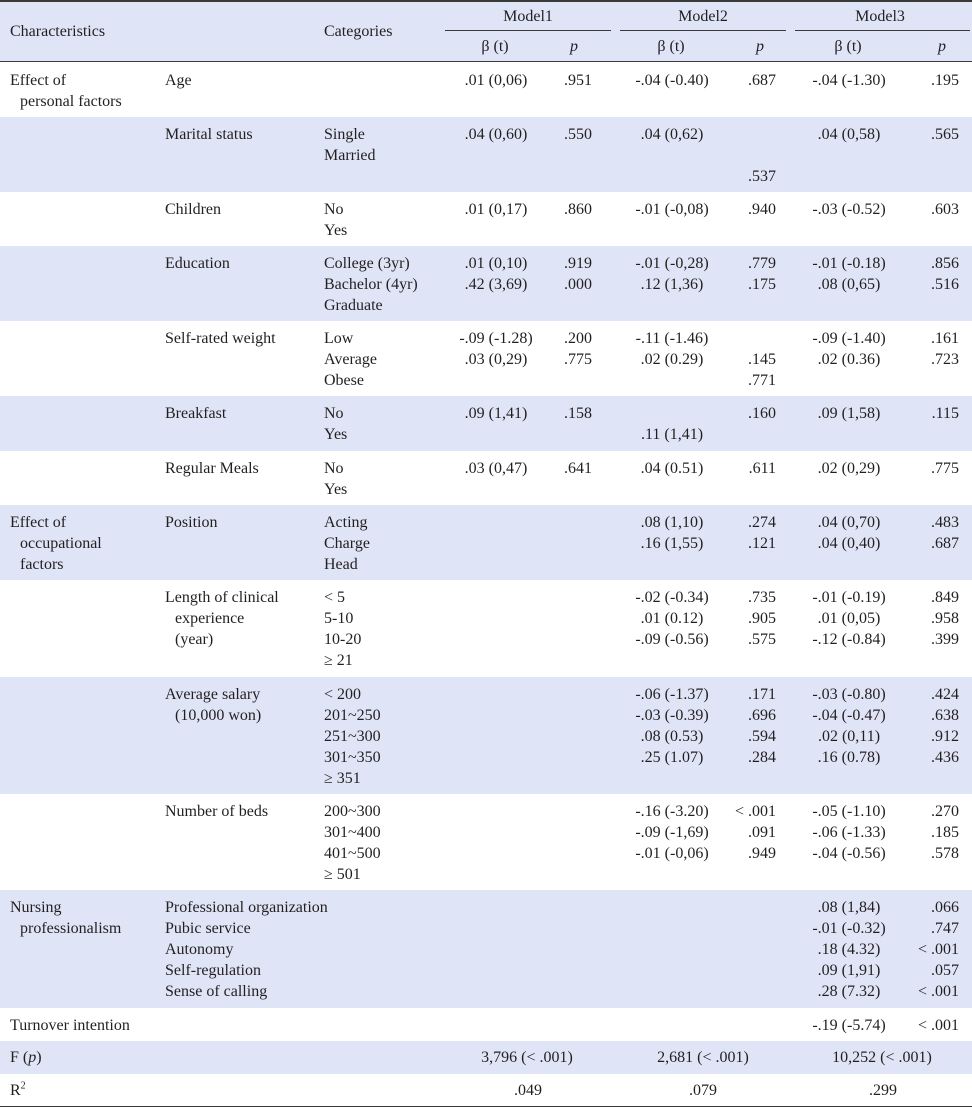  What do you see at coordinates (945, 338) in the screenshot?
I see `row-5-m3-p-line-1: .161` at bounding box center [945, 338].